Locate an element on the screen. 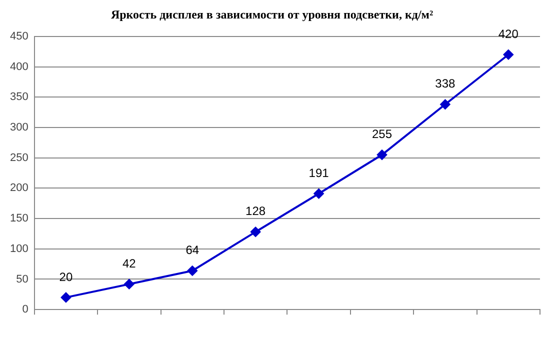 This screenshot has width=550, height=339. y-tick-label: 250 is located at coordinates (19, 158).